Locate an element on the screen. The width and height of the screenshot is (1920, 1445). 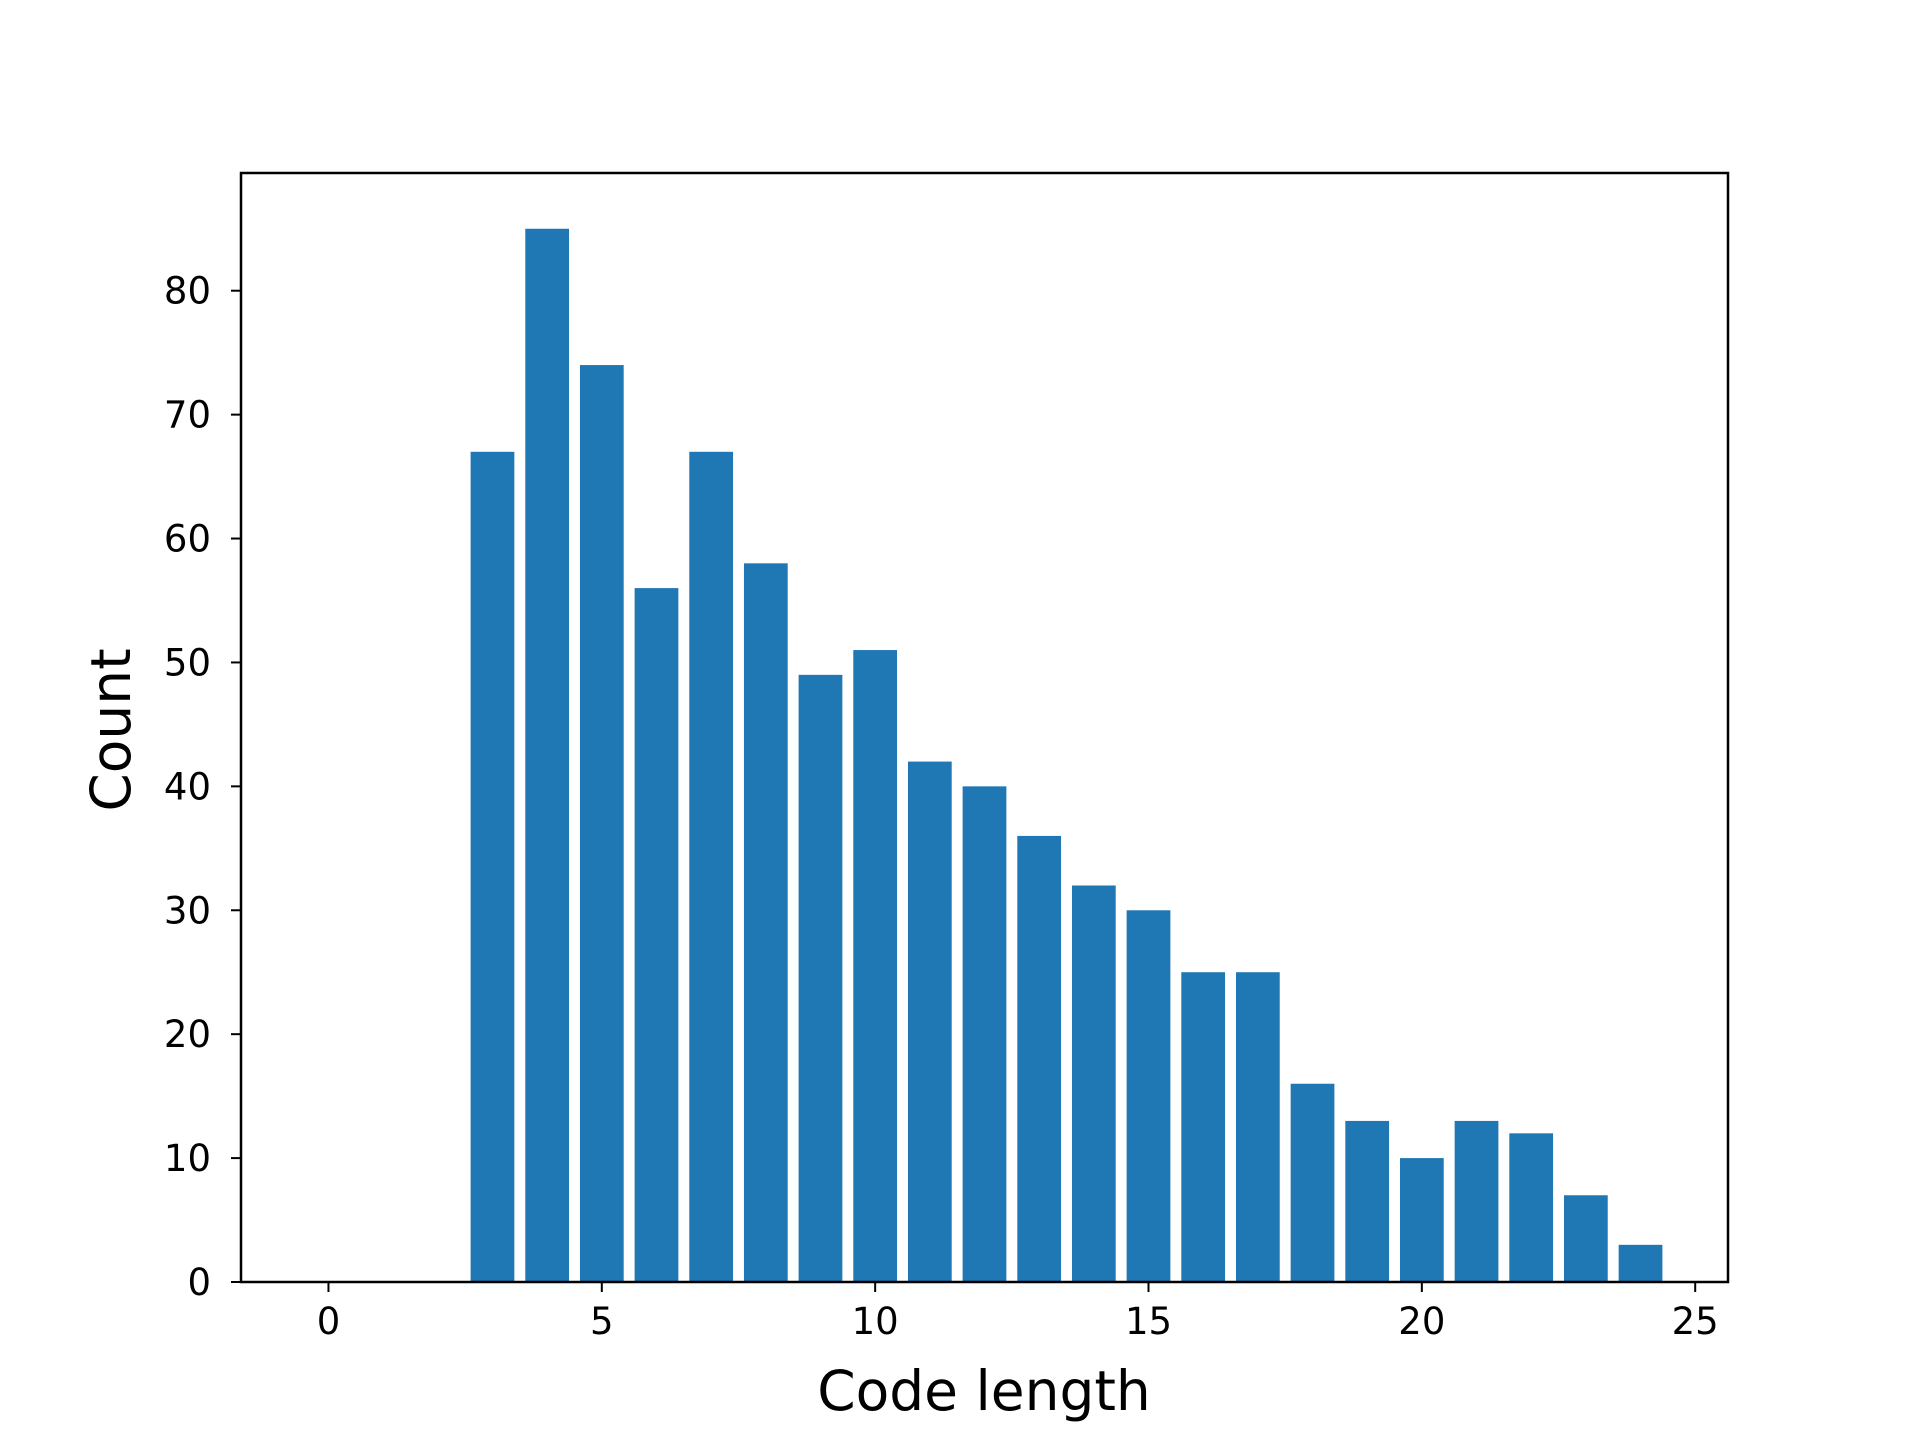
y-tick-label-0: 0 is located at coordinates (199, 1282).